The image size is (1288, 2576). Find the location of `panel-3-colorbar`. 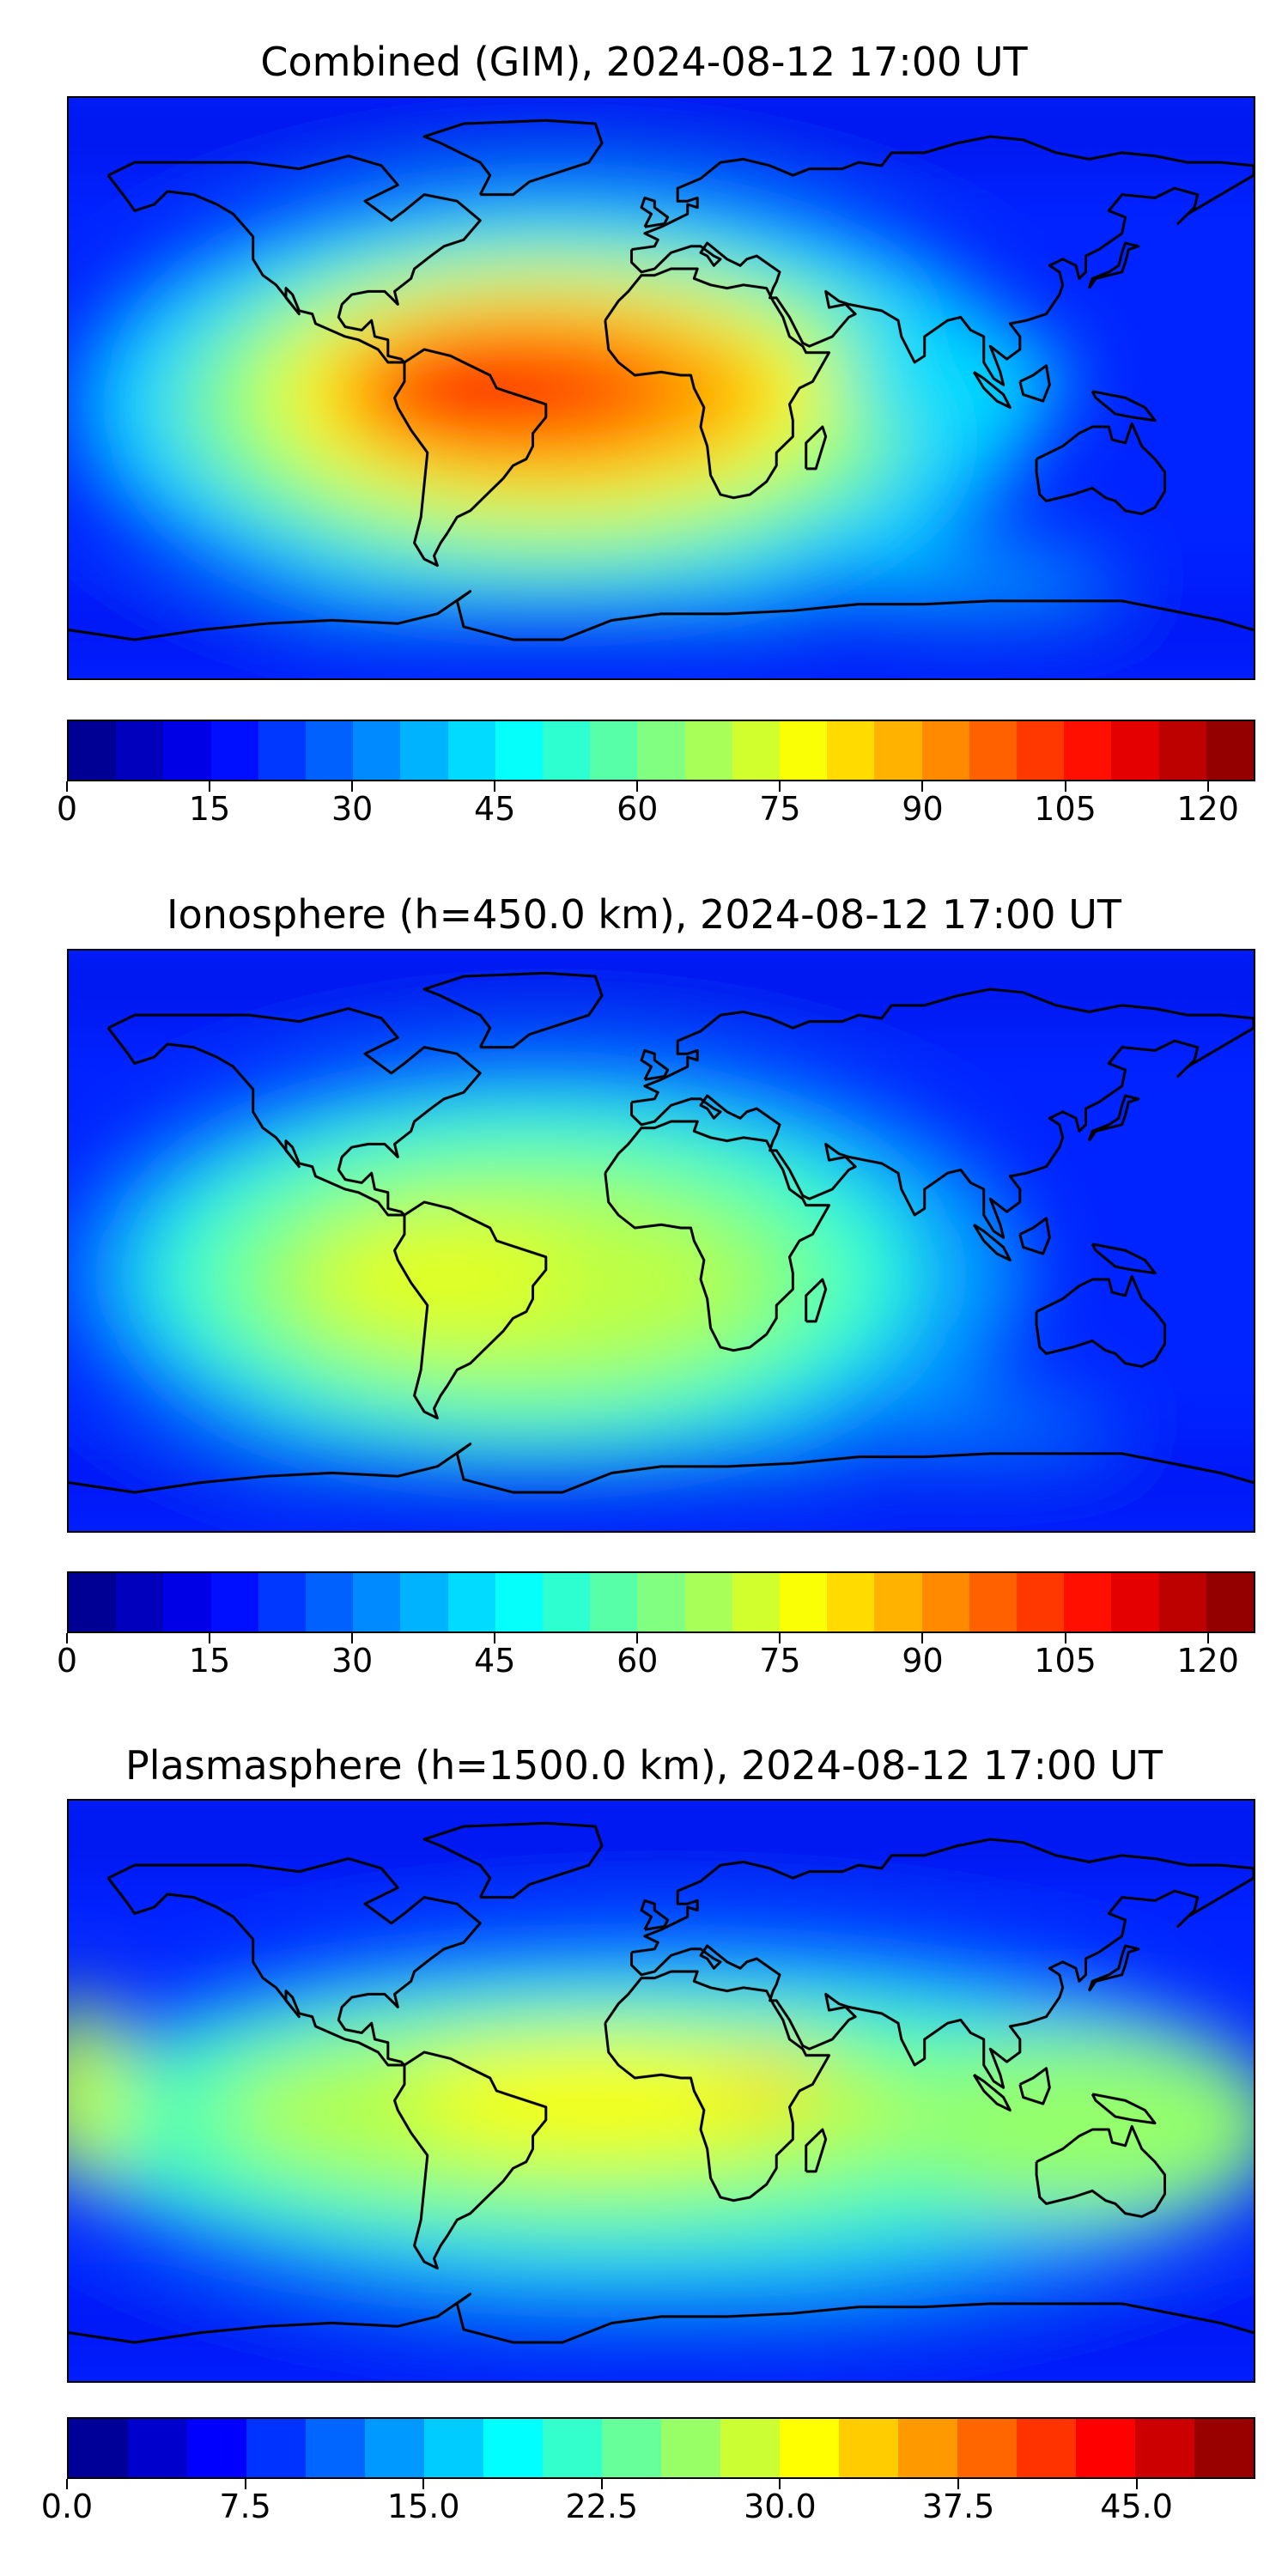

panel-3-colorbar is located at coordinates (661, 2448).